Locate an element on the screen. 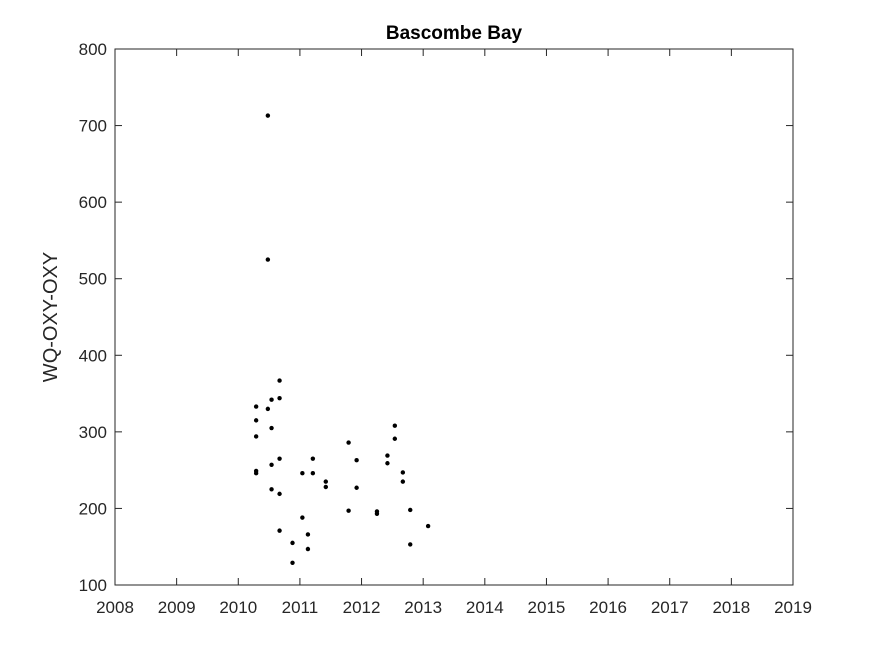 The image size is (875, 656). y-tick-label: 300 is located at coordinates (93, 432).